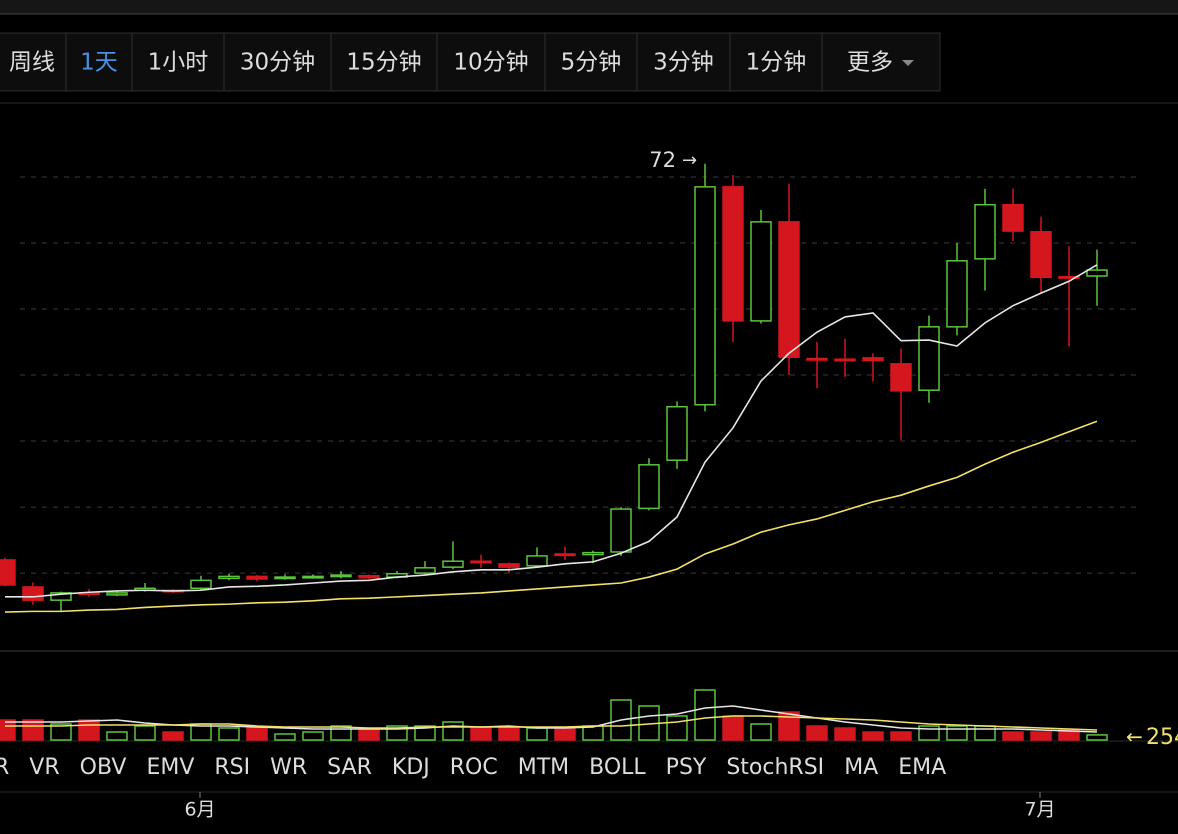  I want to click on volume-arrow: ←, so click(1134, 737).